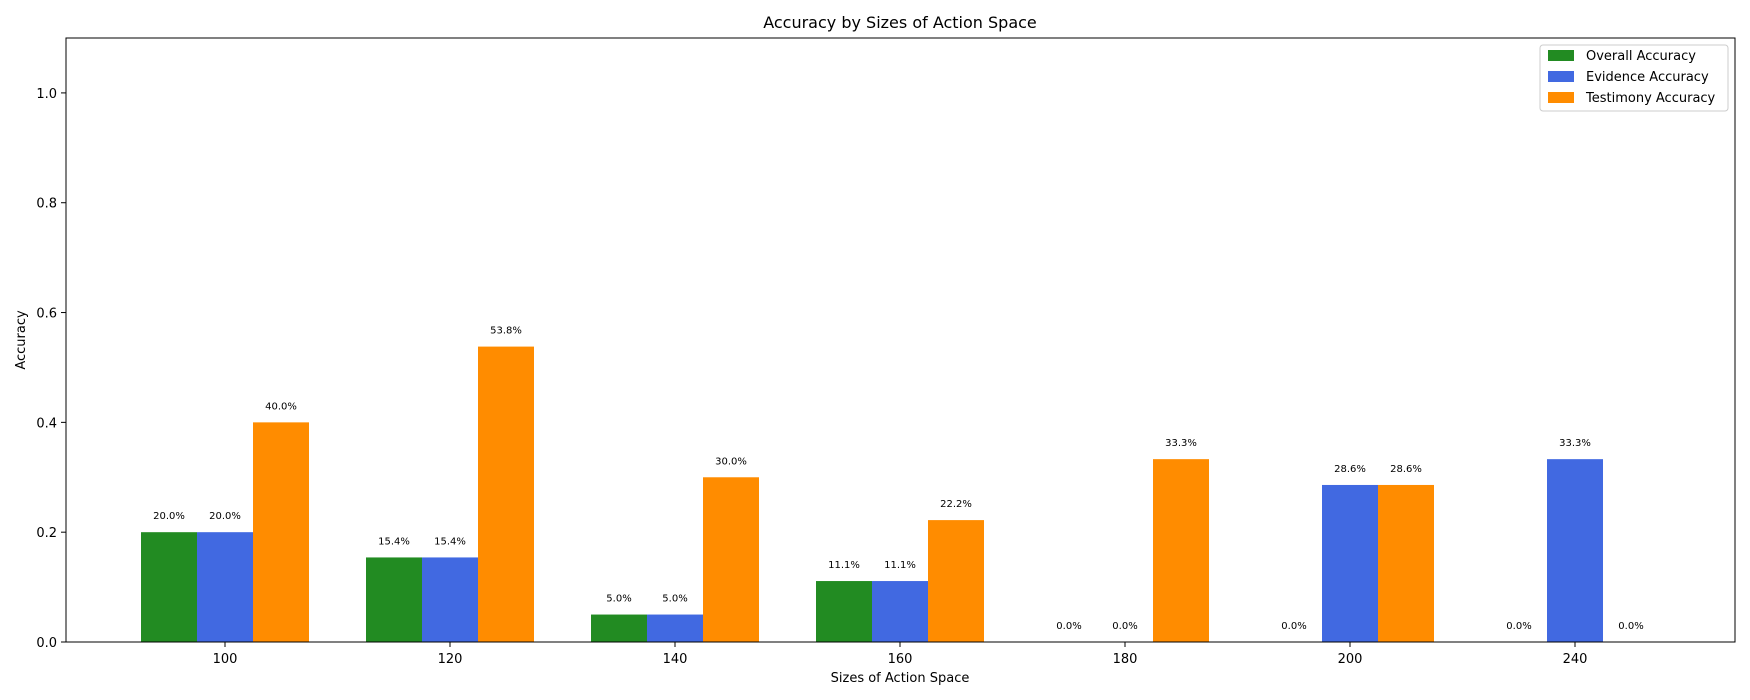 This screenshot has width=1750, height=700. What do you see at coordinates (900, 659) in the screenshot?
I see `x-tick-label: 160` at bounding box center [900, 659].